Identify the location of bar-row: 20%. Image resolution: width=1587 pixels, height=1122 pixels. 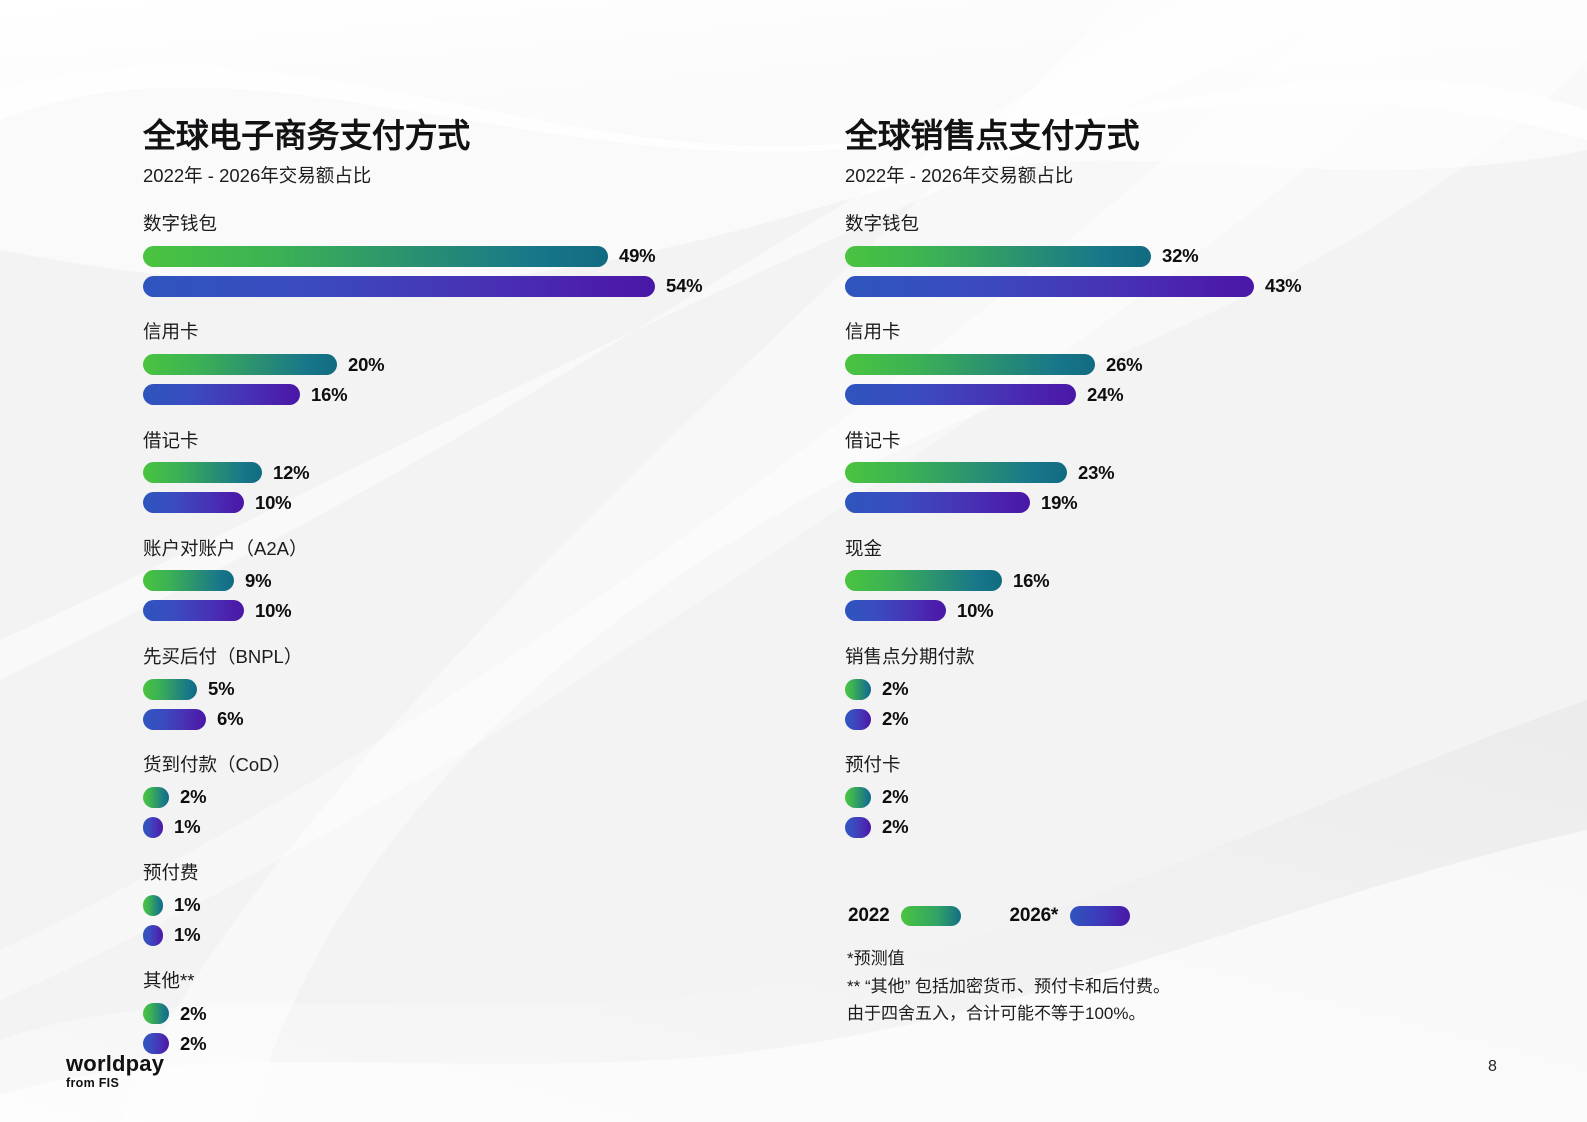
(473, 365).